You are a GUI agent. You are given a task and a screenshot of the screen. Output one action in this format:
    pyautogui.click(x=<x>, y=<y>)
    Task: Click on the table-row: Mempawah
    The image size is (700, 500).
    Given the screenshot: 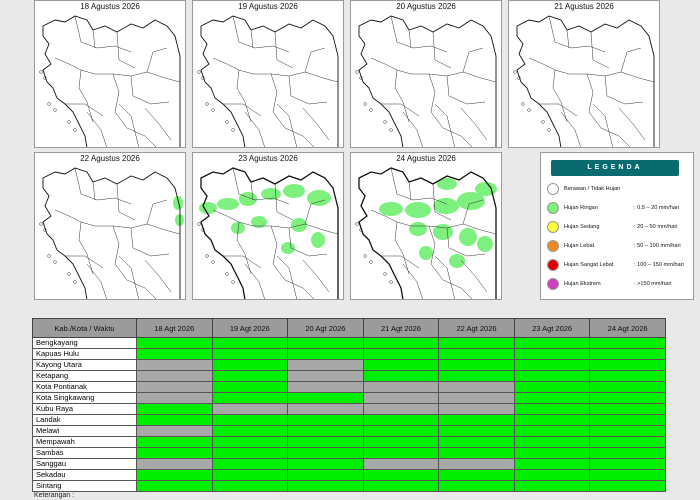 What is the action you would take?
    pyautogui.click(x=349, y=442)
    